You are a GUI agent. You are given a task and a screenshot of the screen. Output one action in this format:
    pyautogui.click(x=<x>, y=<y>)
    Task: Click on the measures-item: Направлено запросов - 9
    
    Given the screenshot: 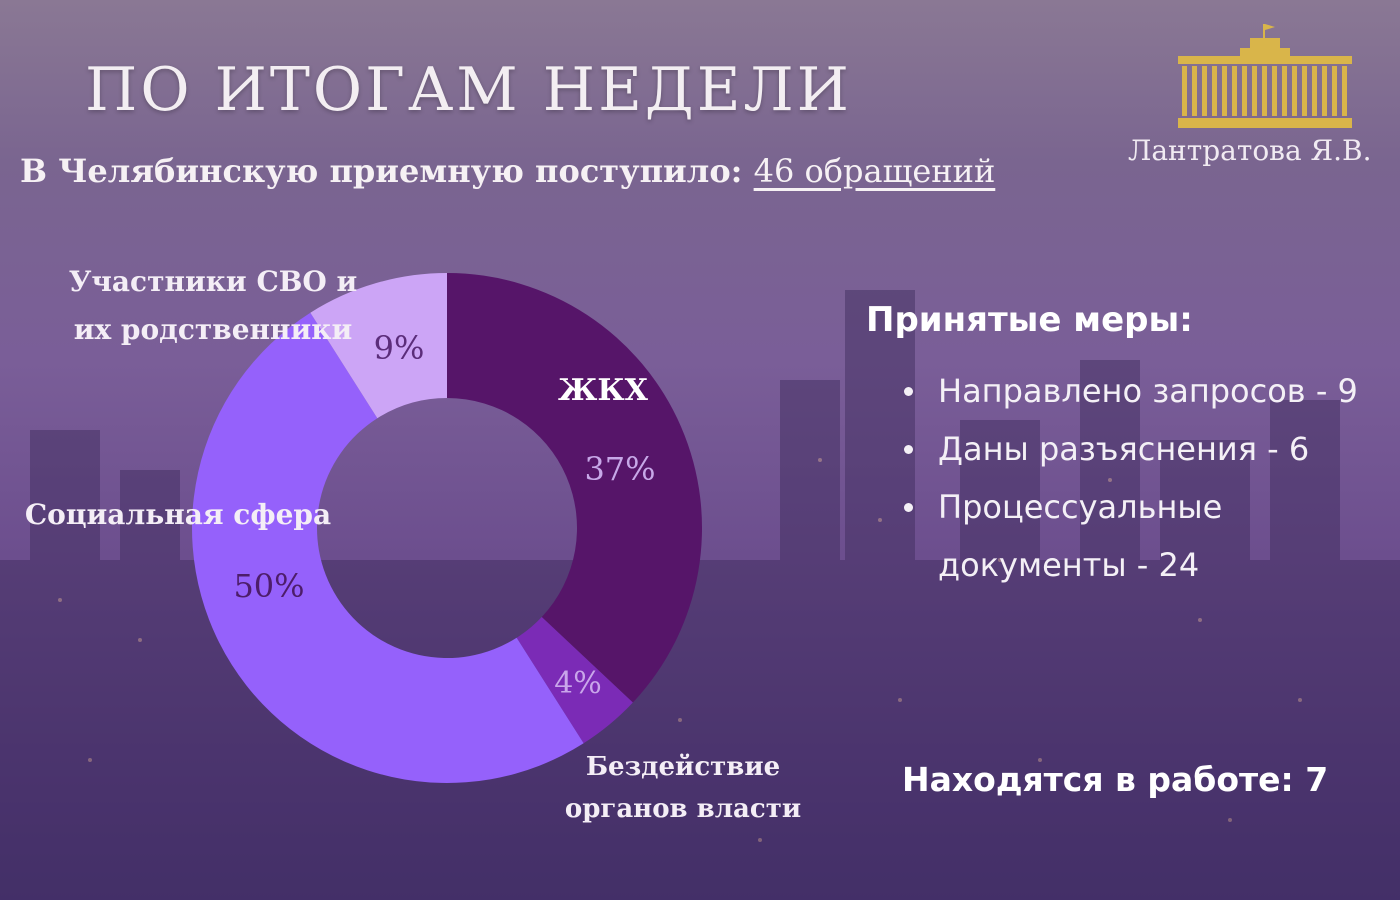 What is the action you would take?
    pyautogui.click(x=1135, y=391)
    